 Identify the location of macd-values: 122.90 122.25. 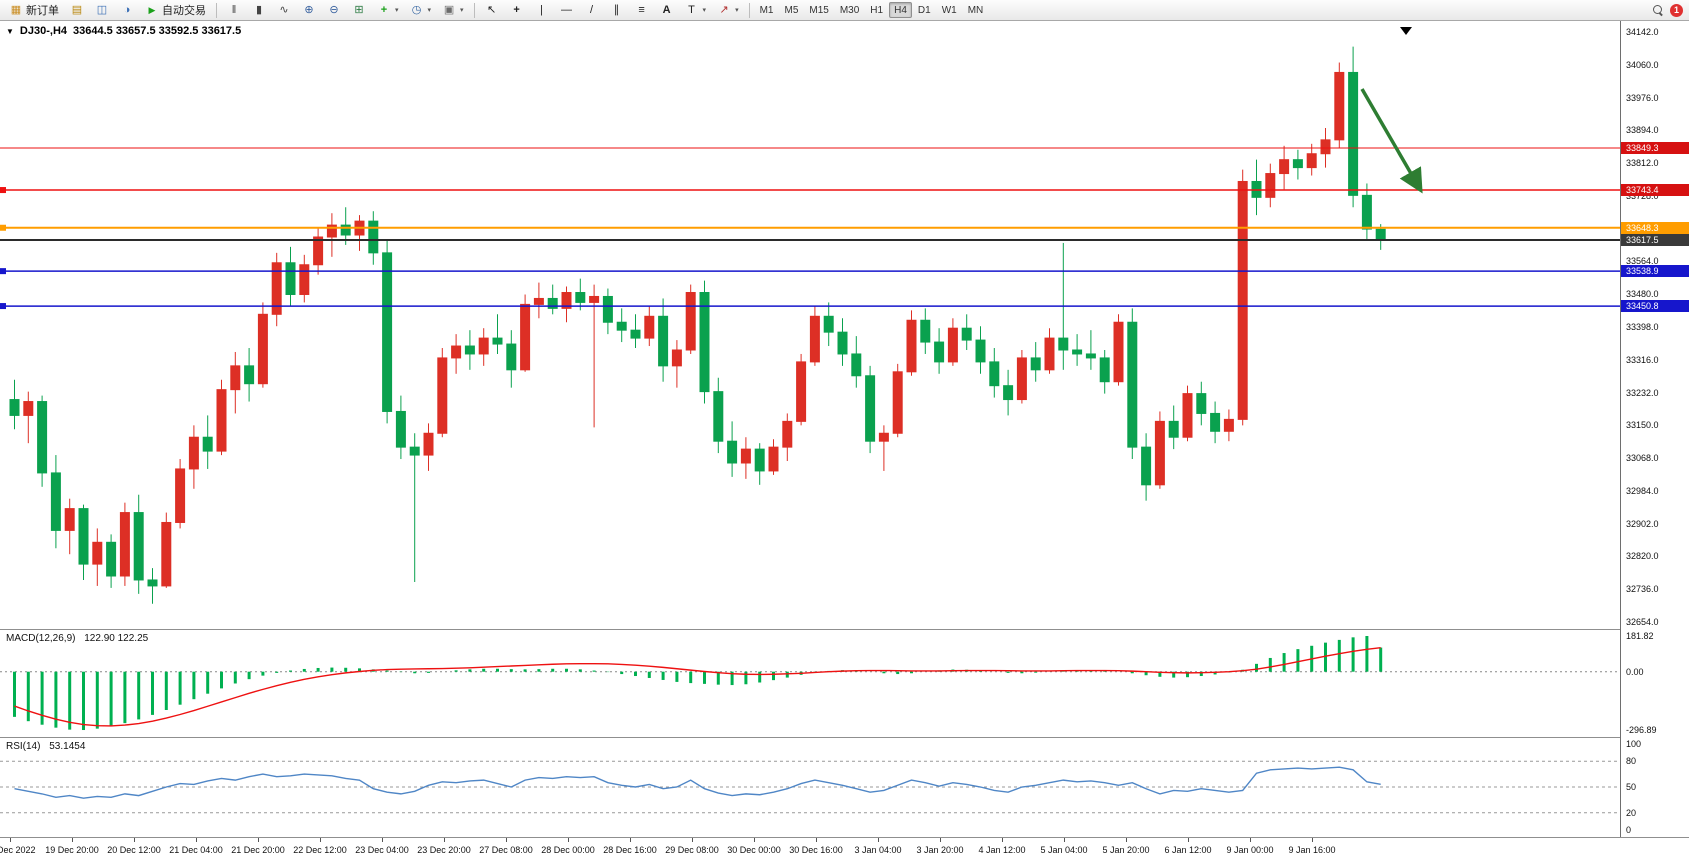
(116, 638).